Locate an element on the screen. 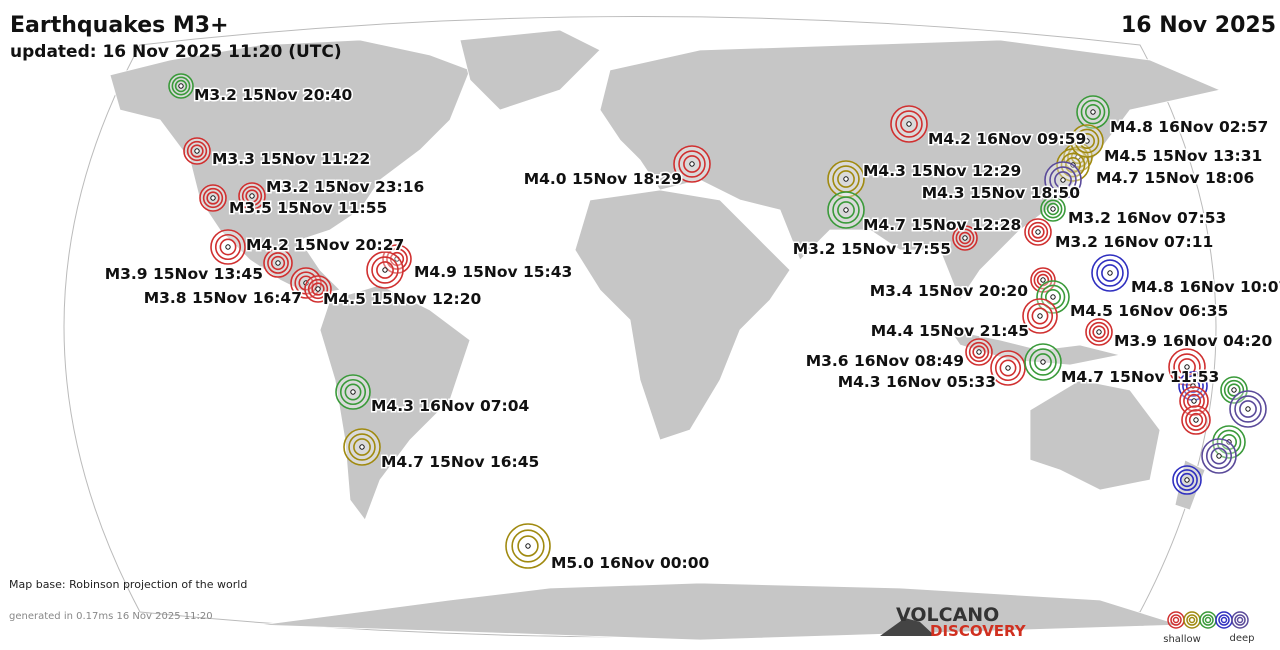 The width and height of the screenshot is (1280, 650). legend is located at coordinates (1208, 620).